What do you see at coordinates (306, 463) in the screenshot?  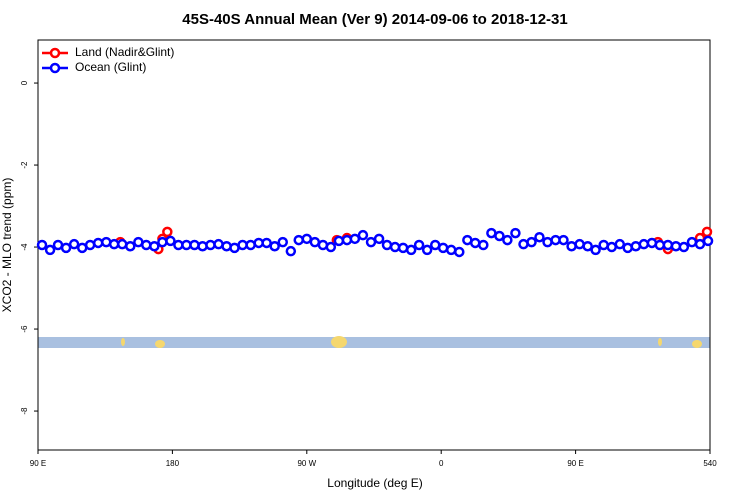 I see `x-tick-label: 90 W` at bounding box center [306, 463].